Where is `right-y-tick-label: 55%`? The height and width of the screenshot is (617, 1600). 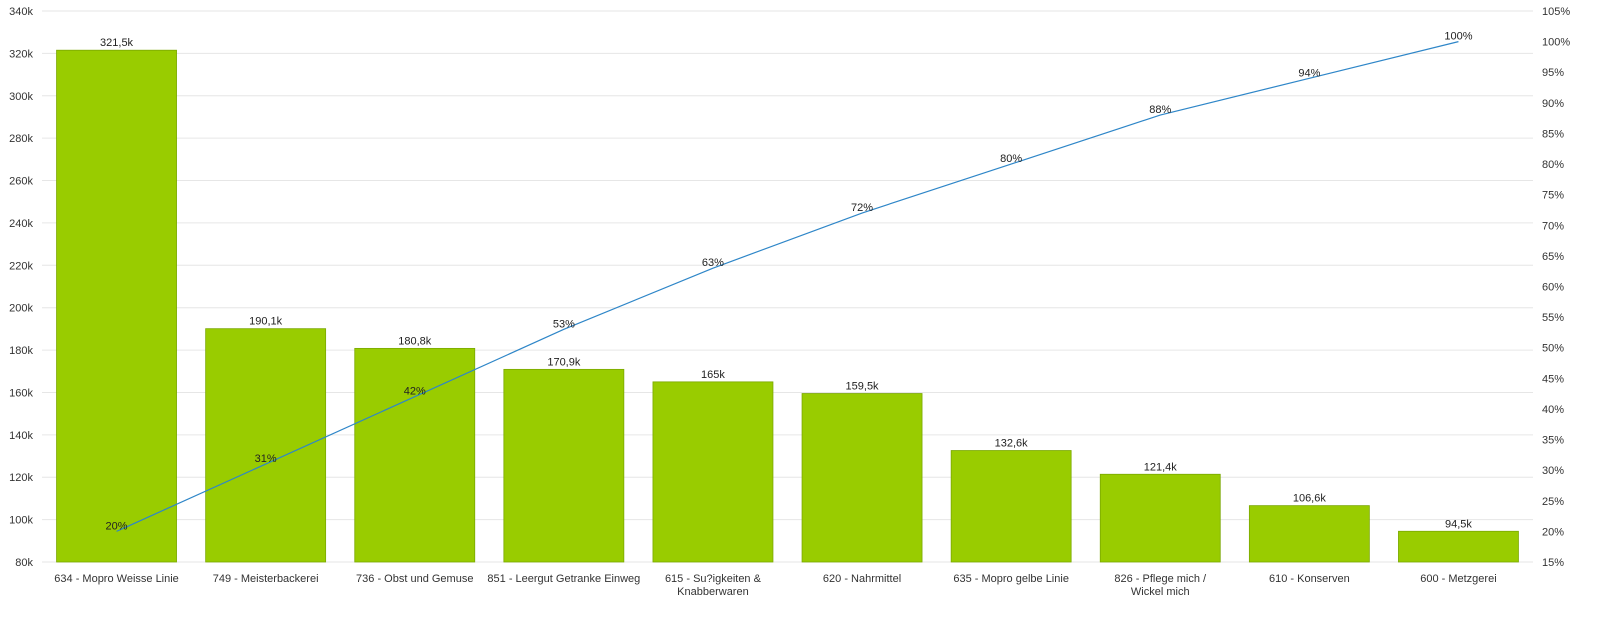 right-y-tick-label: 55% is located at coordinates (1553, 318).